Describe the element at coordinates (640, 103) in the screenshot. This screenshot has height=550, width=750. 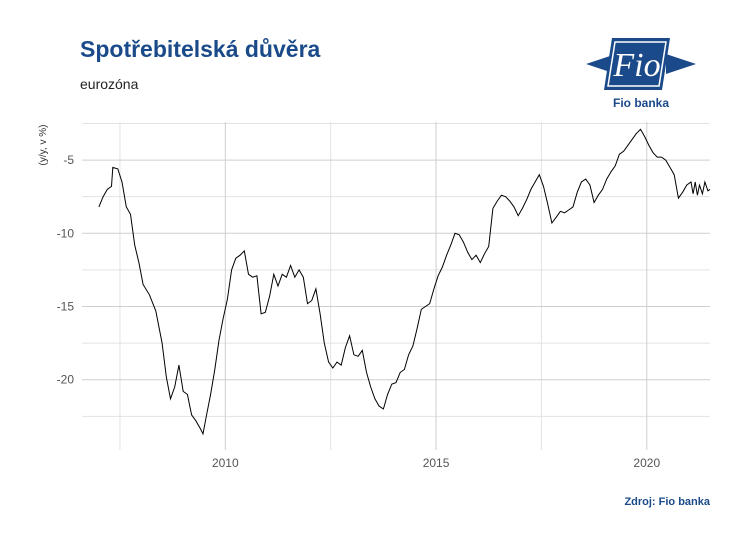
I see `fio-logo-name: Fio banka` at that location.